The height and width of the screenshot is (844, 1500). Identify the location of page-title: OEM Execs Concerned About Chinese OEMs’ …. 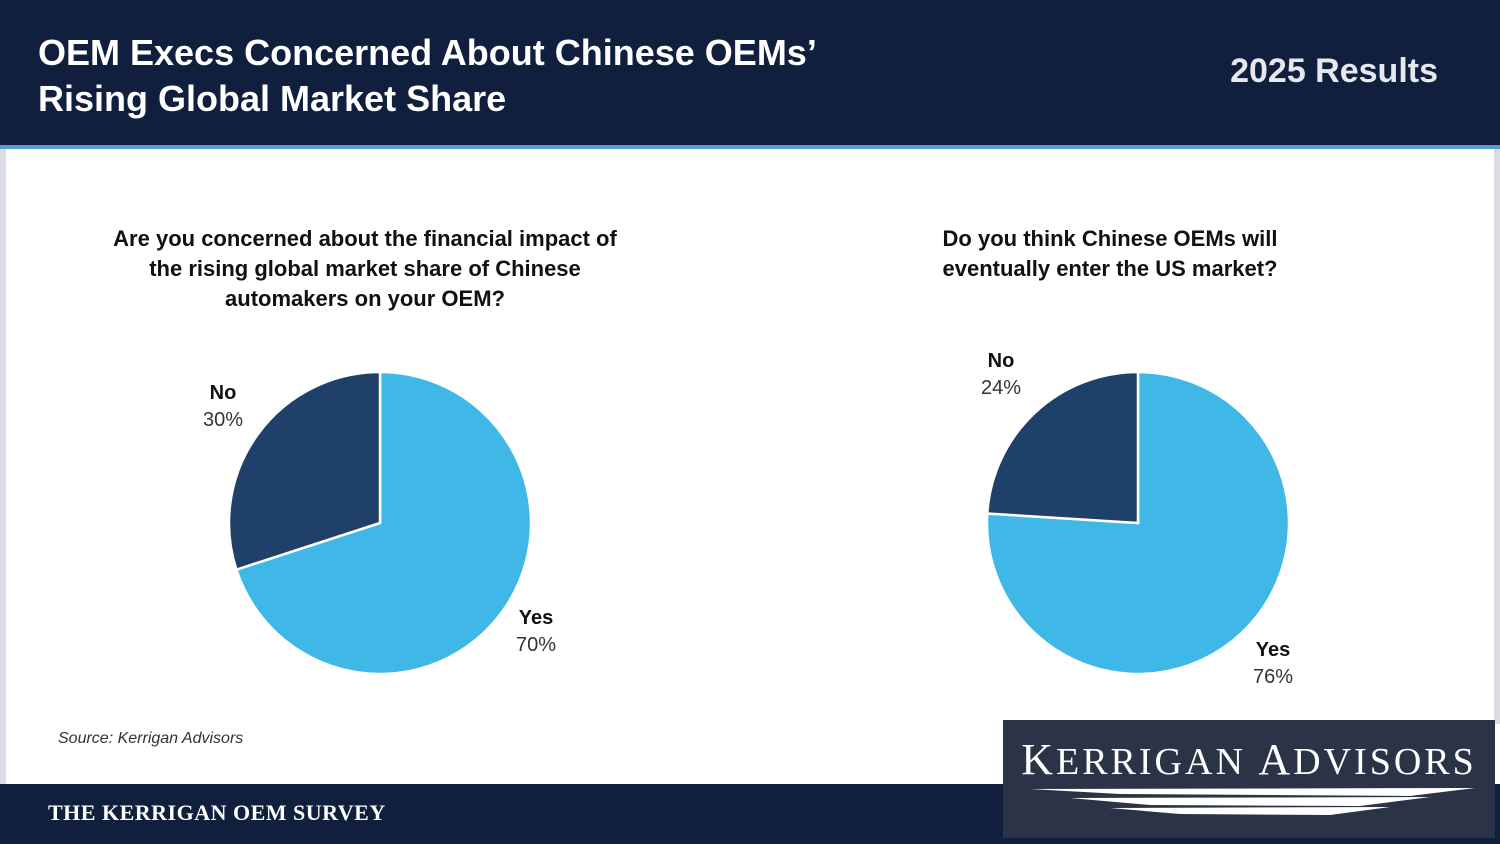
(427, 75).